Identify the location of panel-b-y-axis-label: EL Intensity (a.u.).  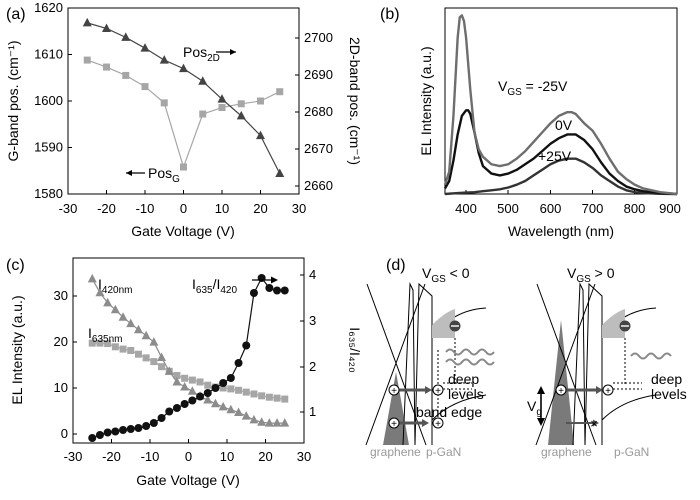
(426, 100).